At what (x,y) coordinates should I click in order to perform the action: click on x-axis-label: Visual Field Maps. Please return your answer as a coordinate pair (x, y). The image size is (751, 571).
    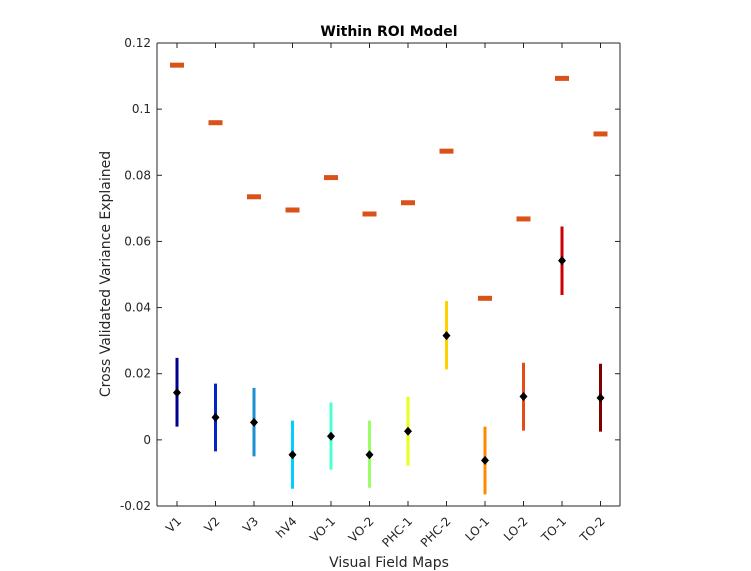
    Looking at the image, I should click on (389, 563).